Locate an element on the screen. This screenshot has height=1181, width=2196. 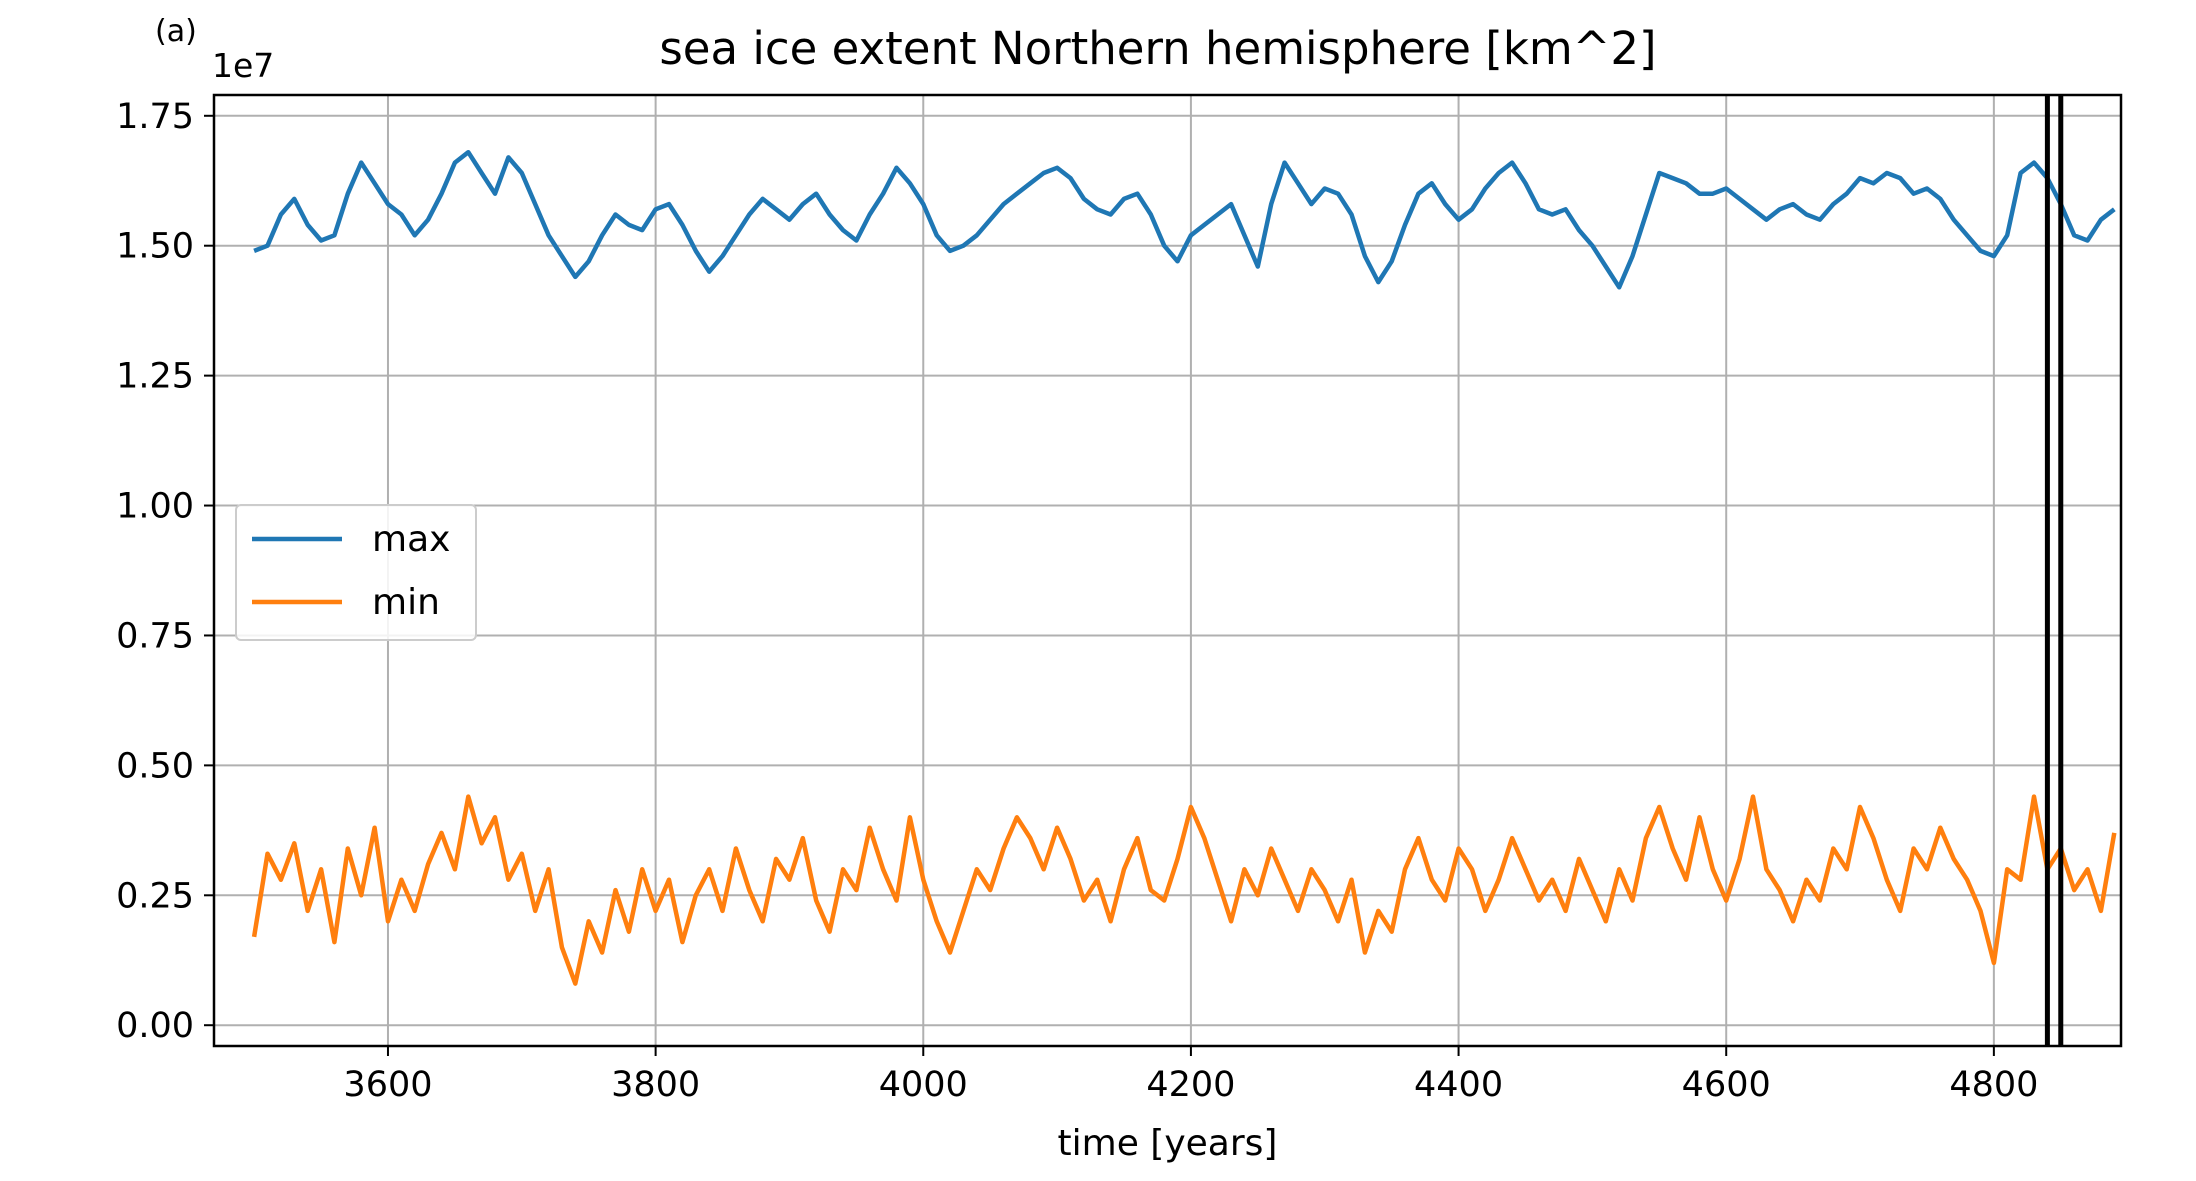
x-tick-label: 4400 is located at coordinates (1458, 1085).